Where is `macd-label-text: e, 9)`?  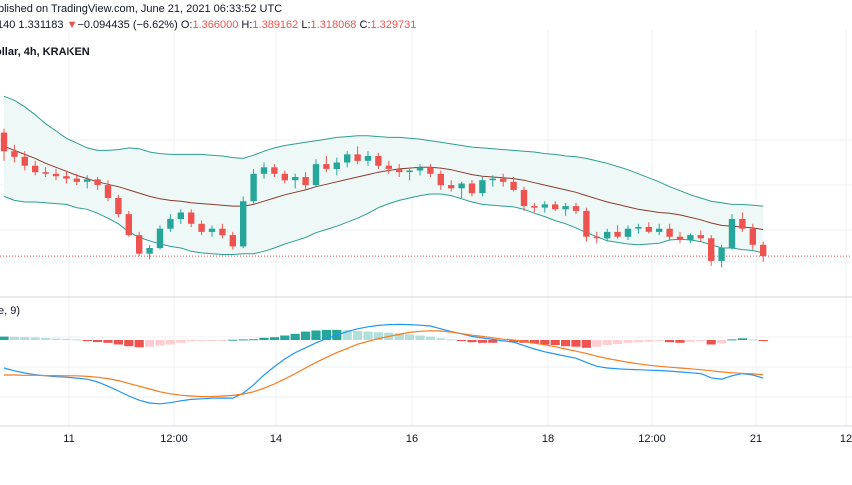
macd-label-text: e, 9) is located at coordinates (10, 311).